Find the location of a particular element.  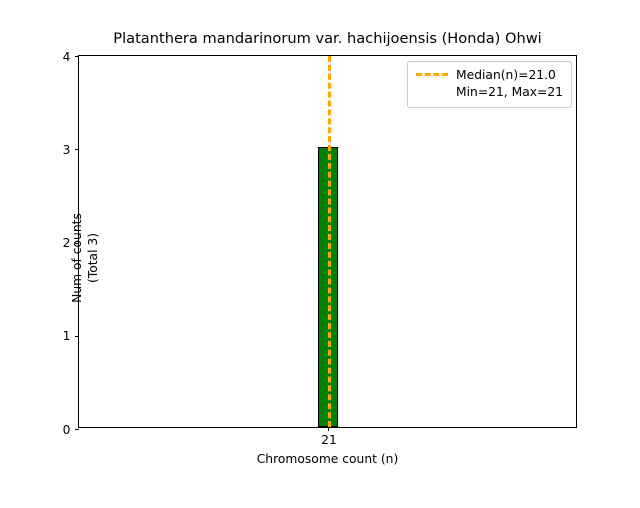

y-tick-label-2: 2 is located at coordinates (66, 243).